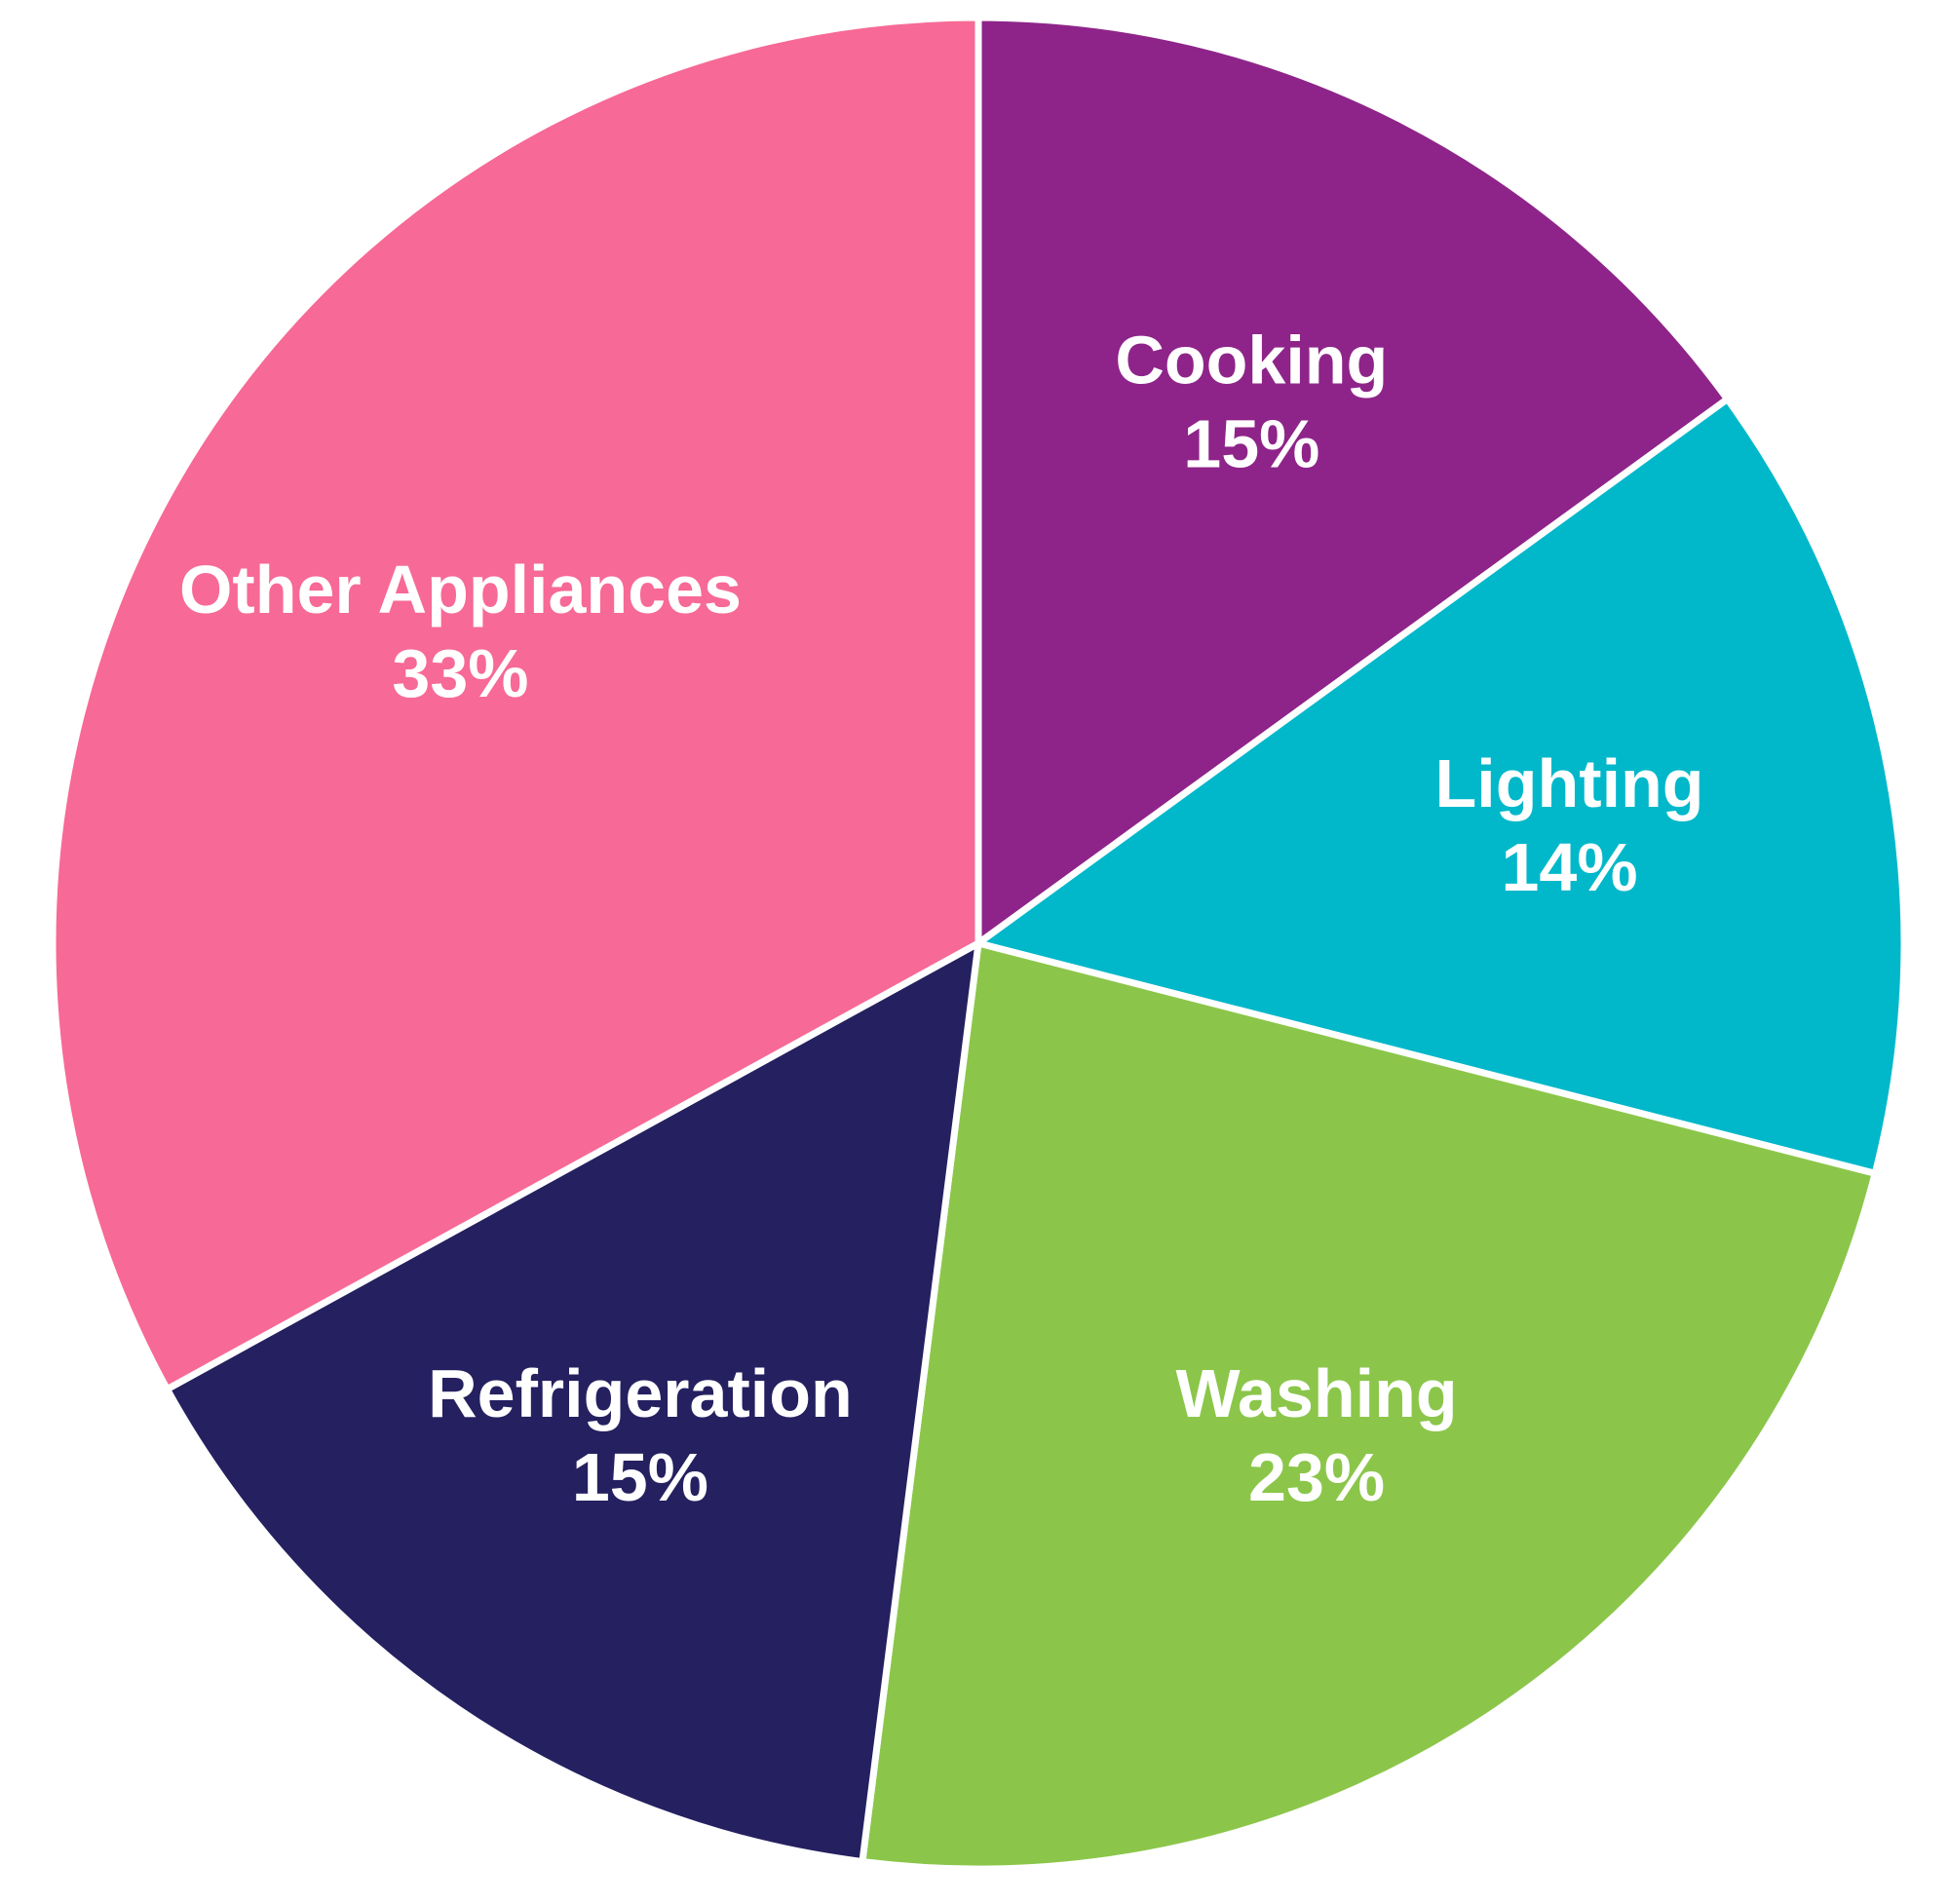 Image resolution: width=1949 pixels, height=1904 pixels. What do you see at coordinates (1251, 360) in the screenshot?
I see `slice-label-cooking: Cooking` at bounding box center [1251, 360].